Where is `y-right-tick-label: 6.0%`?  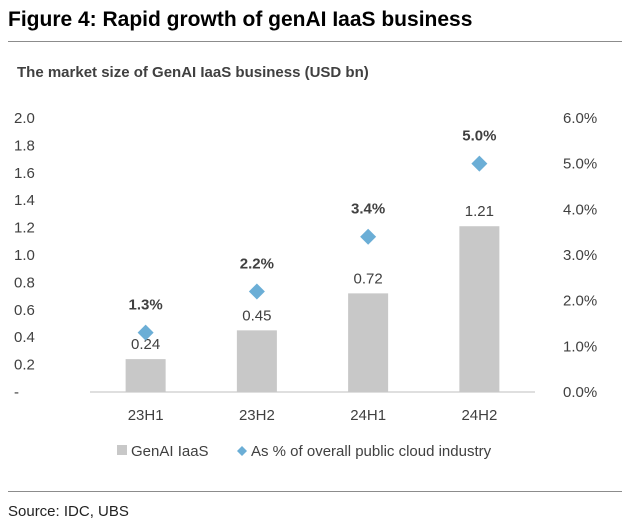 y-right-tick-label: 6.0% is located at coordinates (580, 118).